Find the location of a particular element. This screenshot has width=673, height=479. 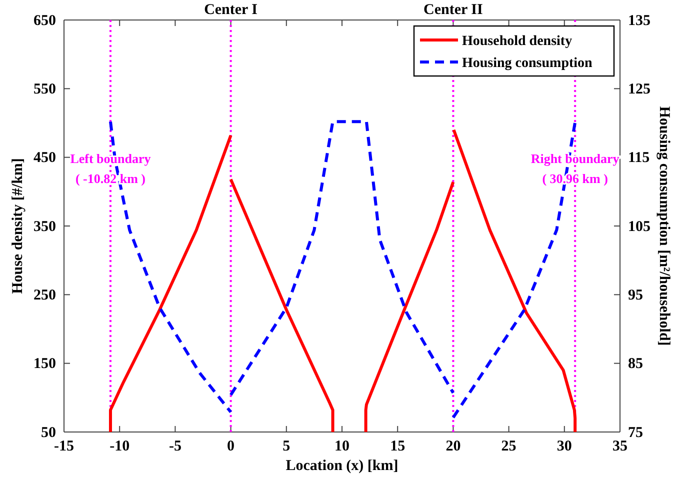

y-tick-label: 450 is located at coordinates (45, 158).